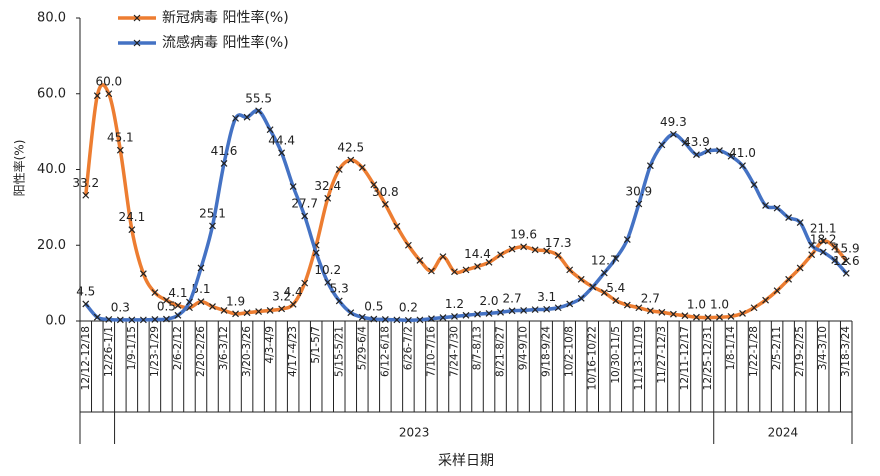 This screenshot has width=880, height=476. Describe the element at coordinates (546, 297) in the screenshot. I see `data-label: 3.1` at that location.